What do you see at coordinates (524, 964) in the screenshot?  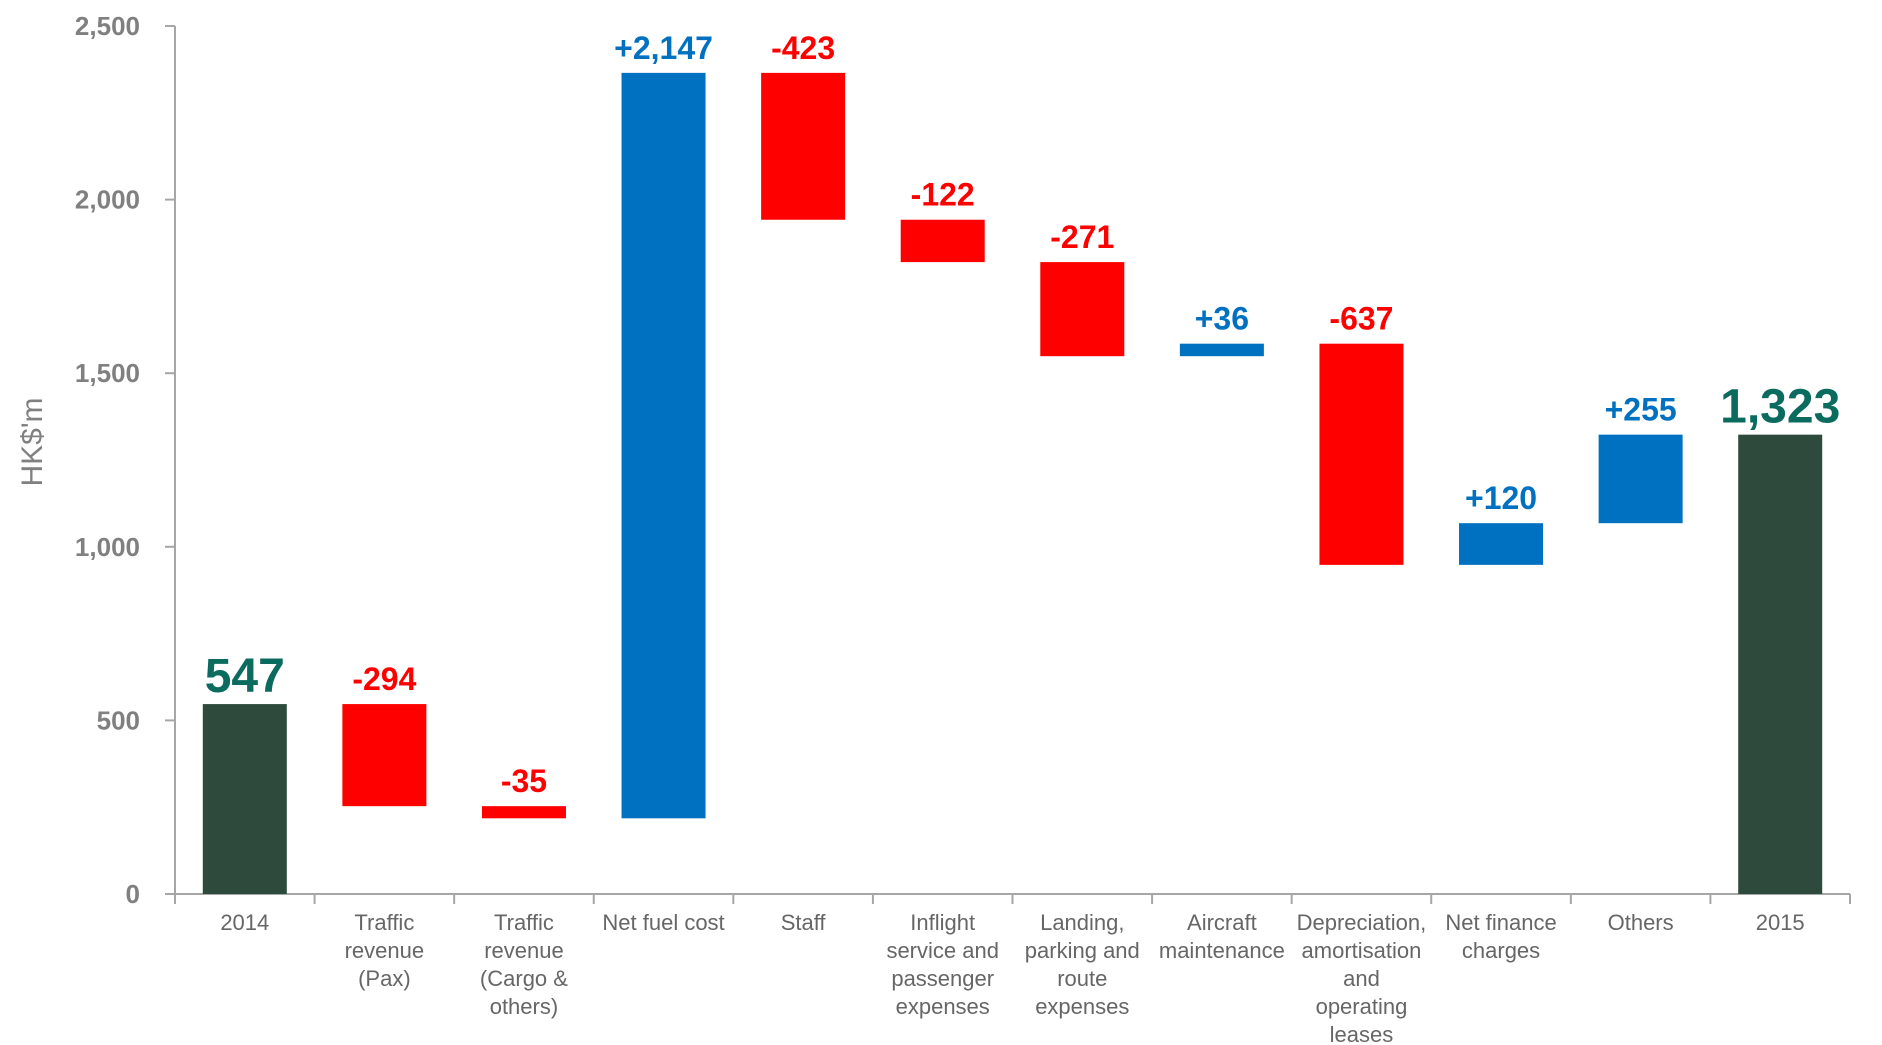 I see `category-label: Traffic revenue (Cargo & others)` at bounding box center [524, 964].